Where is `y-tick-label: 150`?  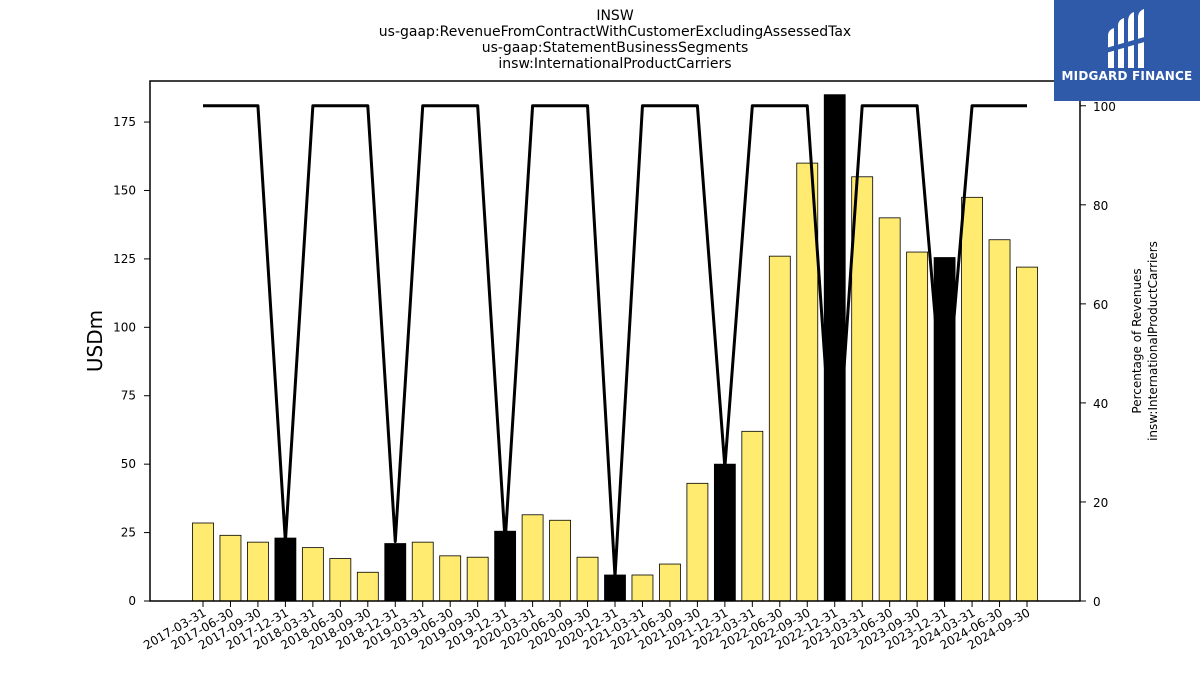 y-tick-label: 150 is located at coordinates (124, 190).